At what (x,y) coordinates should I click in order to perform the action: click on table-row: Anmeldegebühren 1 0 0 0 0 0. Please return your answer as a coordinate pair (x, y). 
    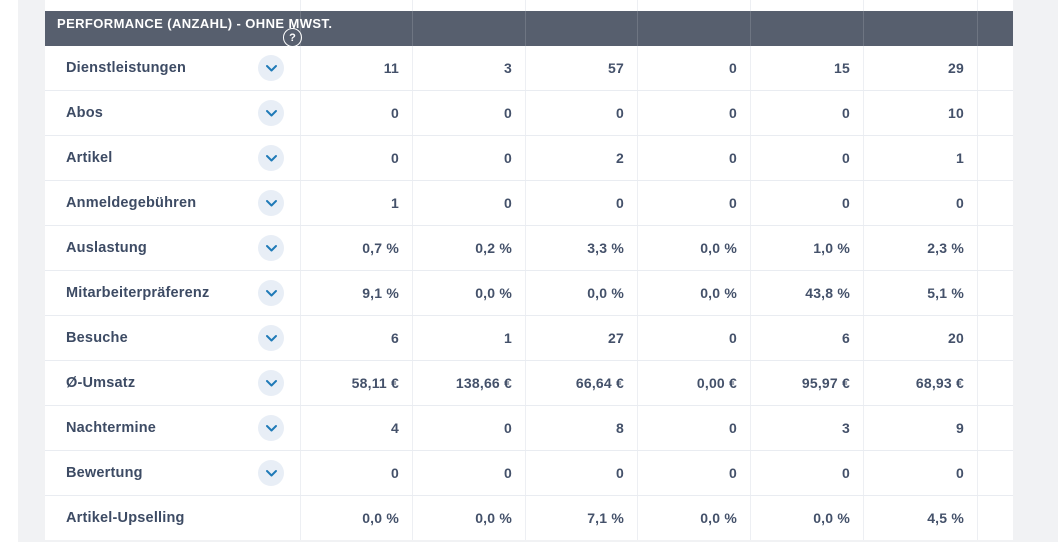
    Looking at the image, I should click on (529, 203).